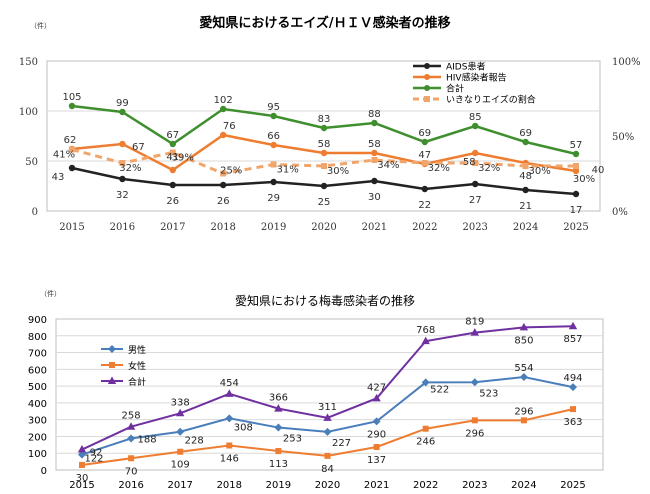 The image size is (650, 494). I want to click on data-label: 768, so click(425, 330).